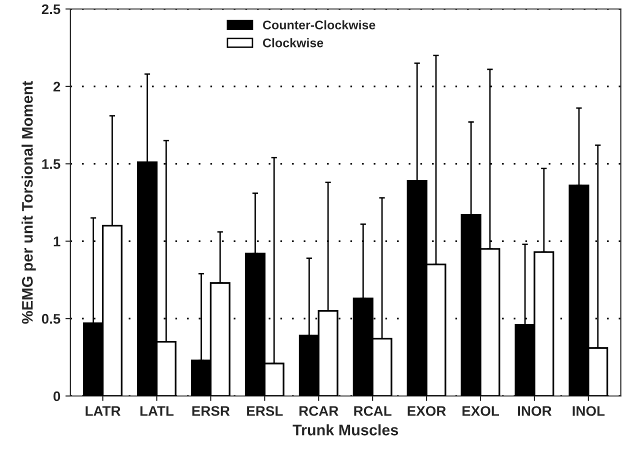 The image size is (640, 450). What do you see at coordinates (480, 411) in the screenshot?
I see `x-tick-label: EXOL` at bounding box center [480, 411].